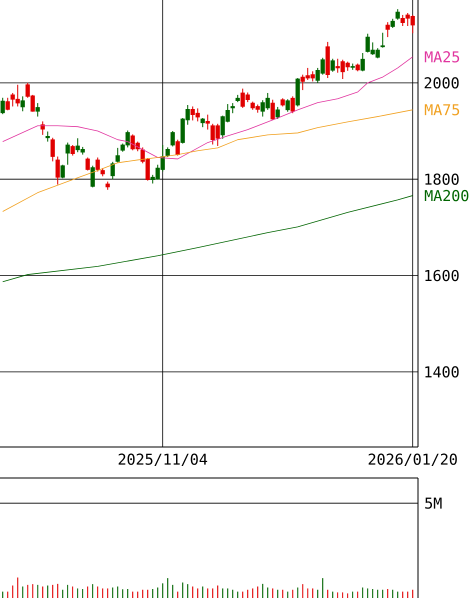 Image resolution: width=472 pixels, height=598 pixels. Describe the element at coordinates (442, 179) in the screenshot. I see `y-tick-label: 1800` at that location.